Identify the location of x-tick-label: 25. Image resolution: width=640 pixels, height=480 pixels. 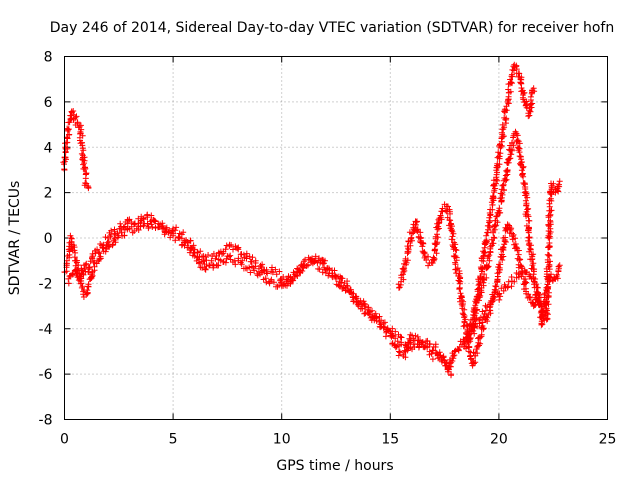
(608, 440).